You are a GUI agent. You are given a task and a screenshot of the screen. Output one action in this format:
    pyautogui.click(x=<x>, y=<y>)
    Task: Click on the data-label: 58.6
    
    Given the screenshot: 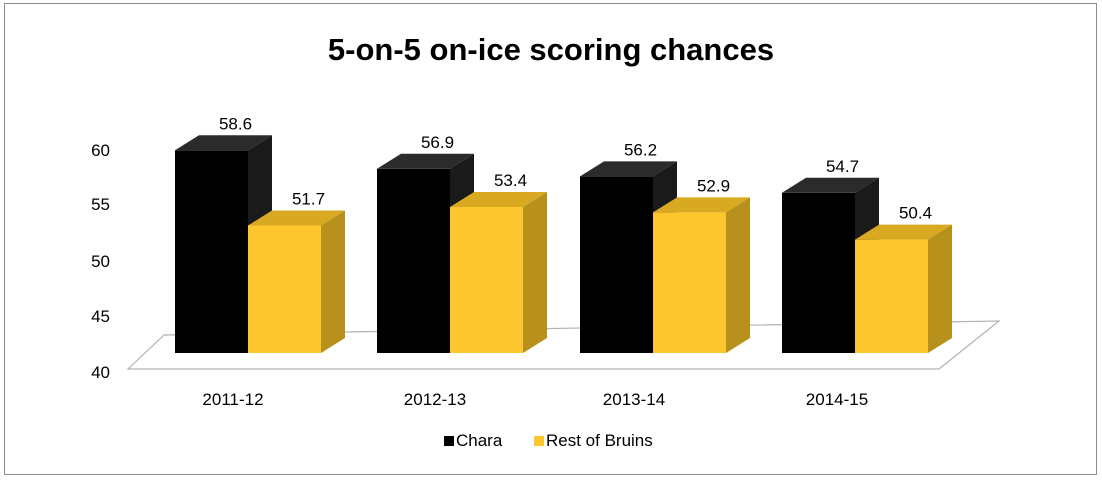 What is the action you would take?
    pyautogui.click(x=235, y=123)
    